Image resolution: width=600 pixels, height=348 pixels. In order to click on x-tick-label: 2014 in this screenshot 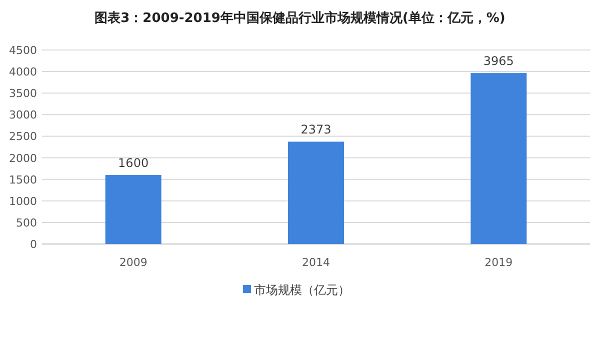, I will do `click(316, 262)`.